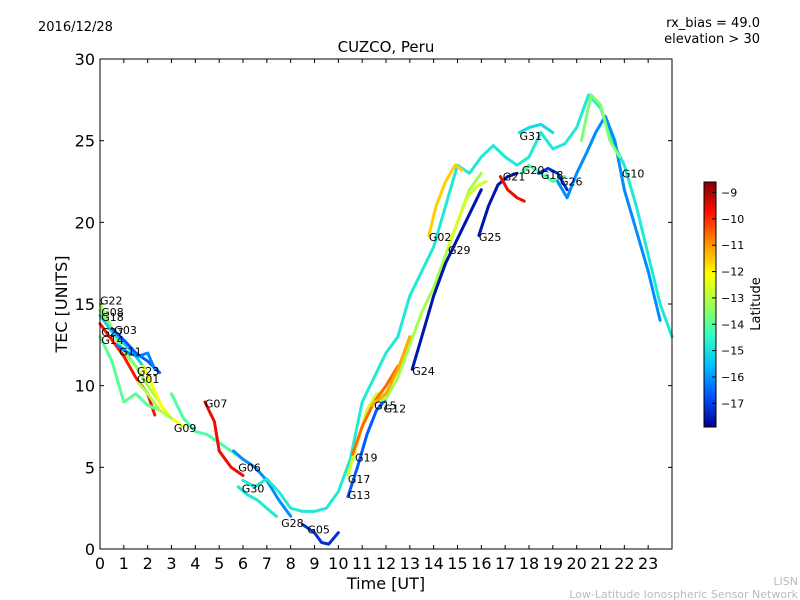  Describe the element at coordinates (185, 428) in the screenshot. I see `sat-label-g09: G09` at that location.